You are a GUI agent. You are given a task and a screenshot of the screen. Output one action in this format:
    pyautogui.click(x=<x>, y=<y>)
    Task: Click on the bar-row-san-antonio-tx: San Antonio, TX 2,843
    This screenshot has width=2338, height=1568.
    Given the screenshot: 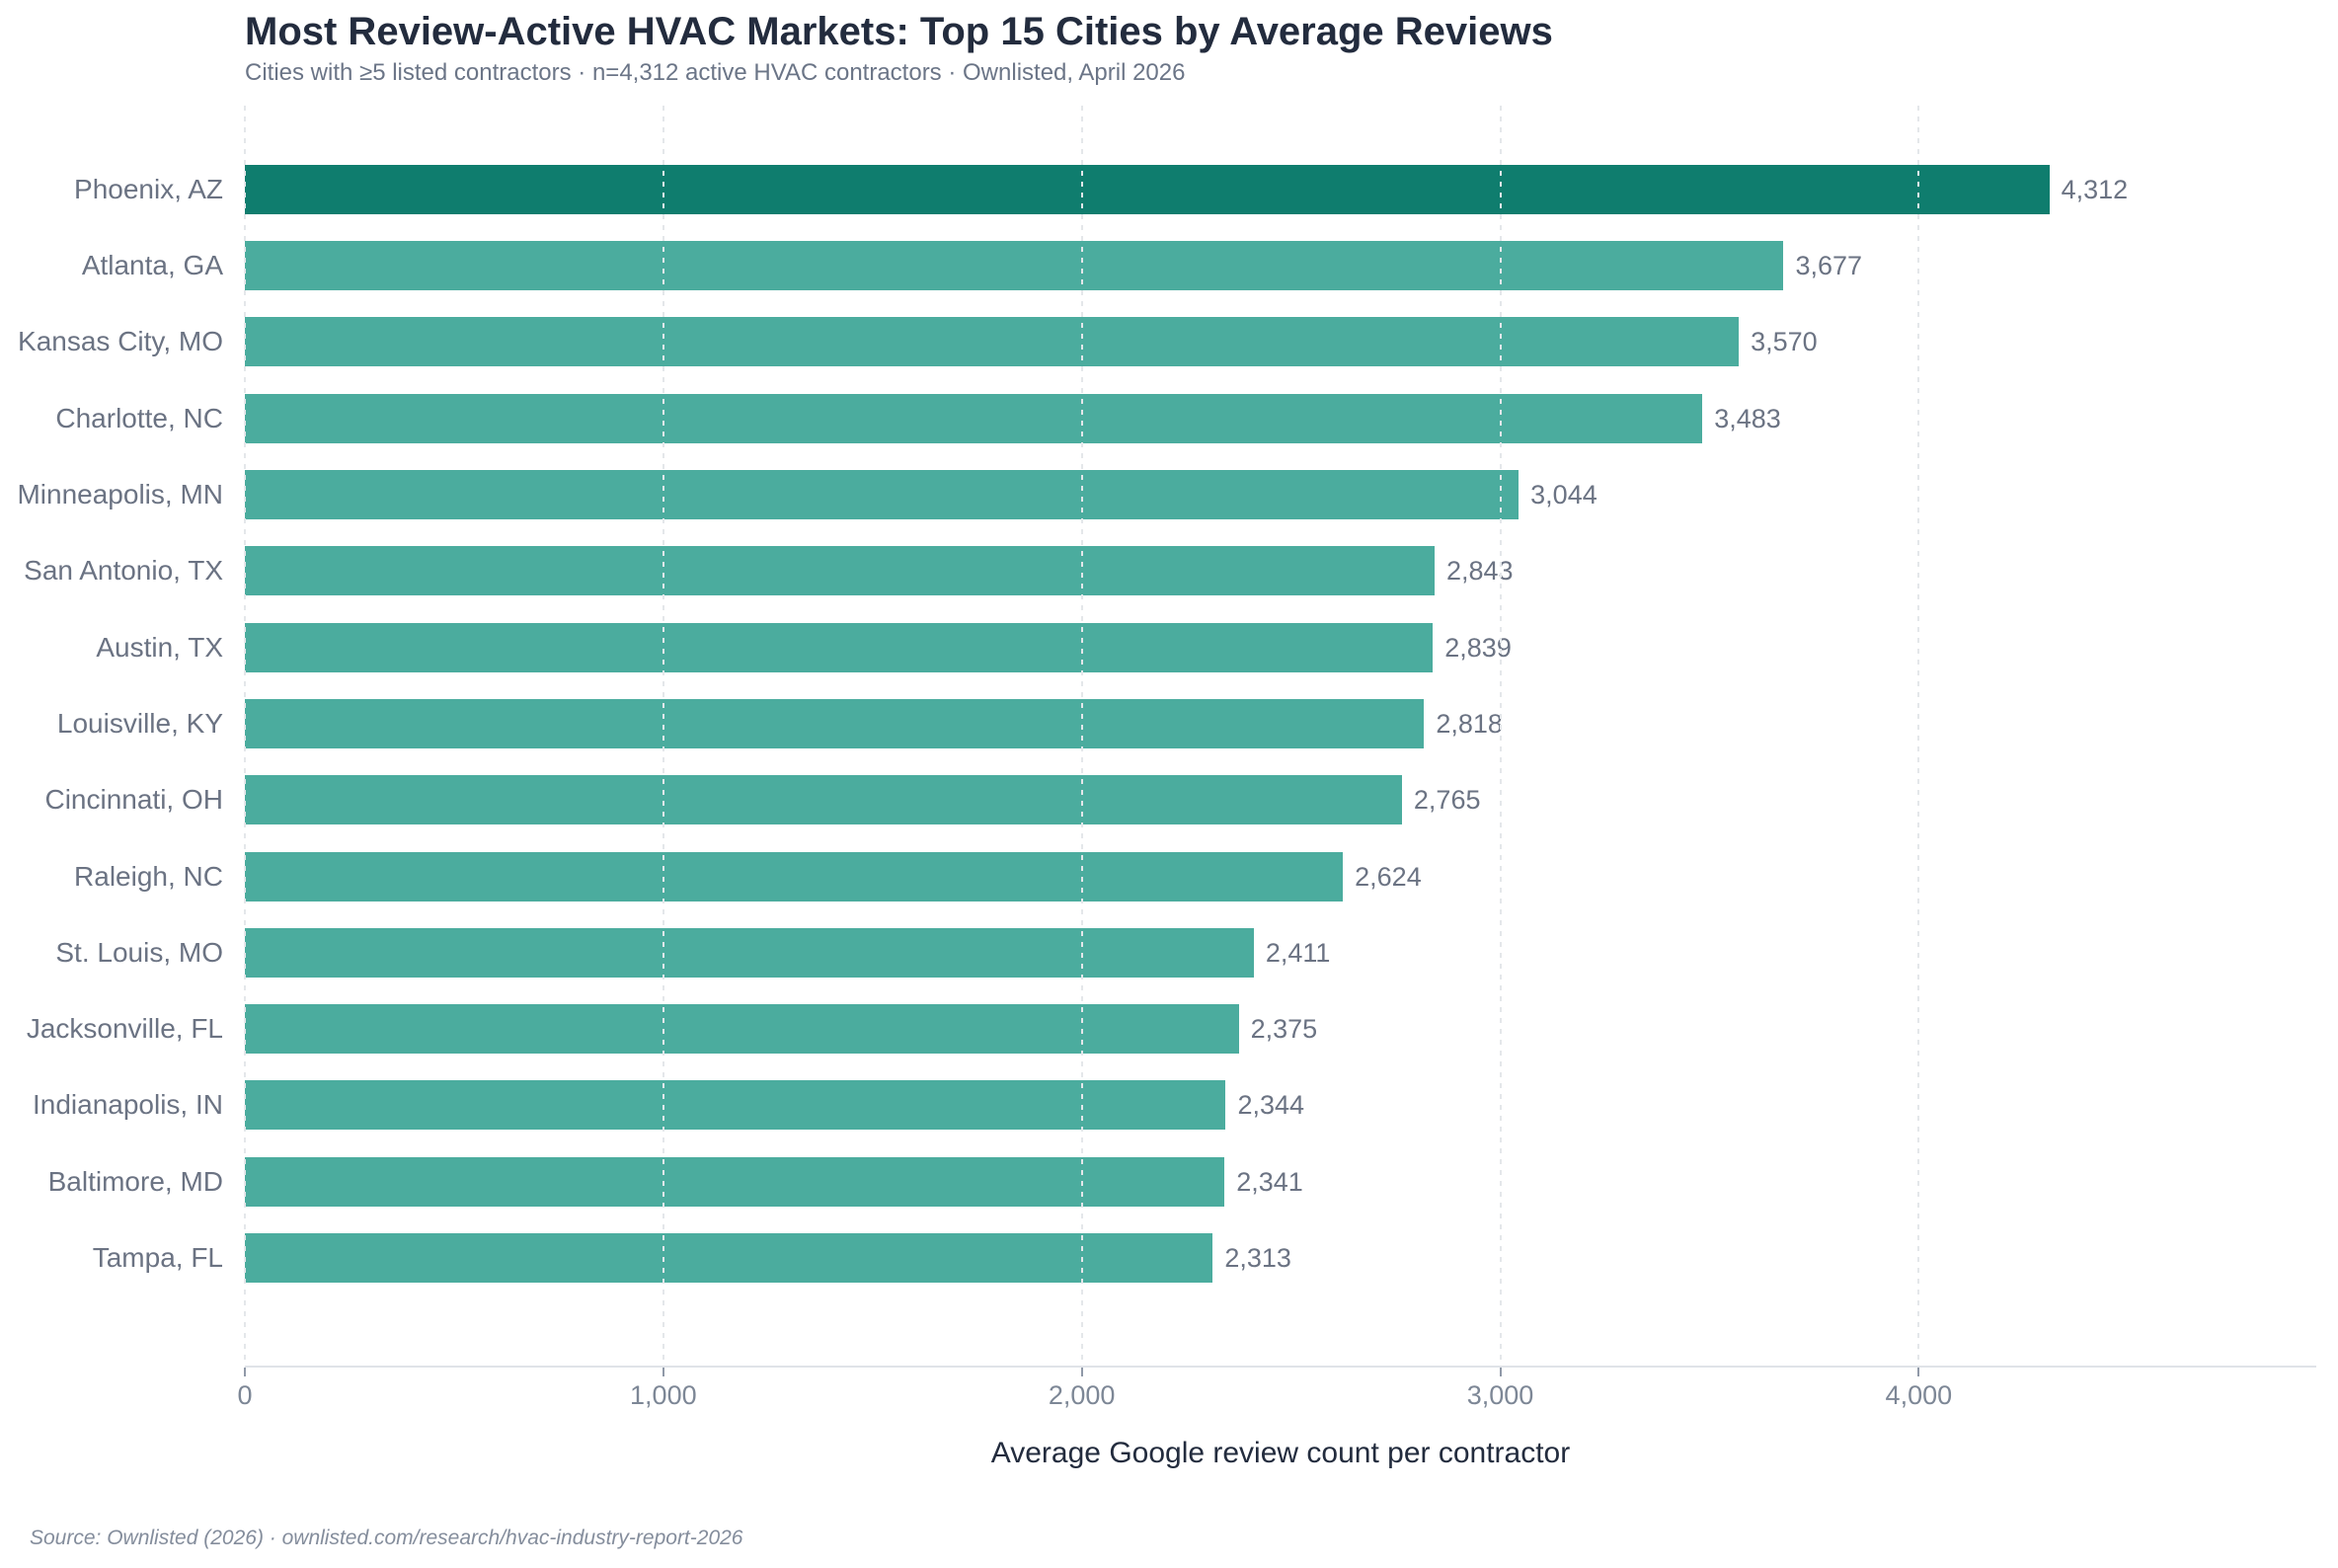 What is the action you would take?
    pyautogui.click(x=1170, y=571)
    